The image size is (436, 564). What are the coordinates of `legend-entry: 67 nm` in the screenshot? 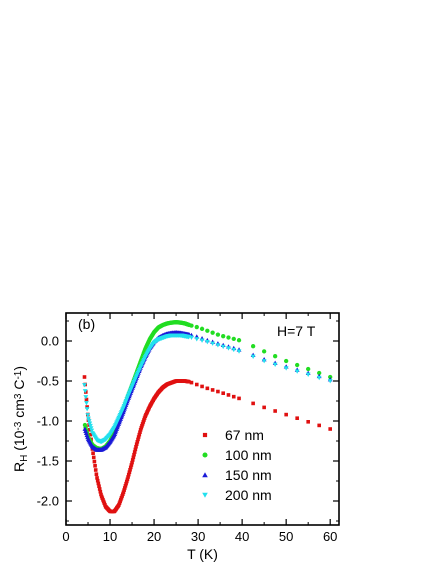 It's located at (233, 435).